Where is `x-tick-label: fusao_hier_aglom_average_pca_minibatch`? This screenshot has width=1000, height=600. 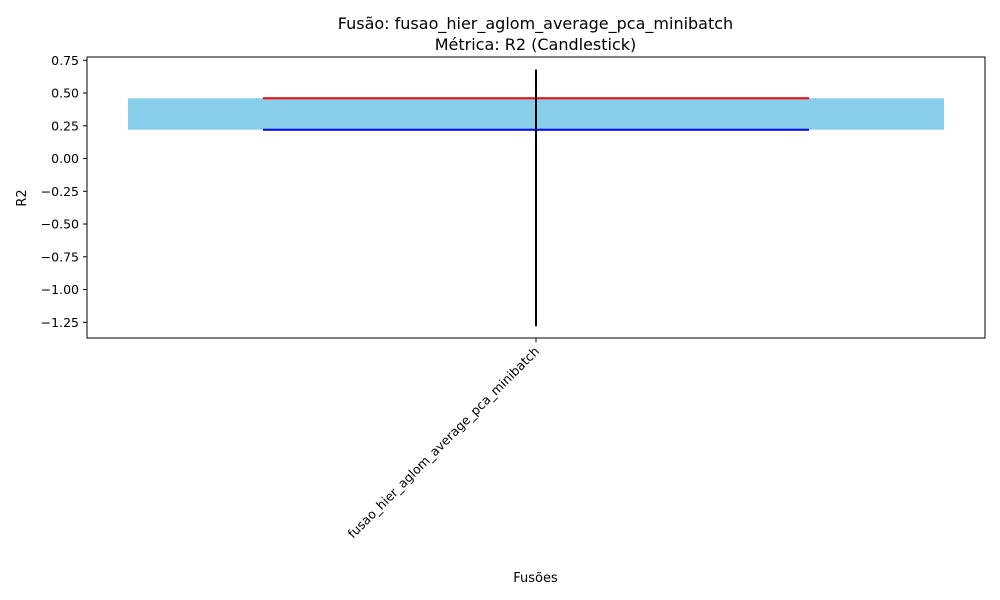
x-tick-label: fusao_hier_aglom_average_pca_minibatch is located at coordinates (443, 443).